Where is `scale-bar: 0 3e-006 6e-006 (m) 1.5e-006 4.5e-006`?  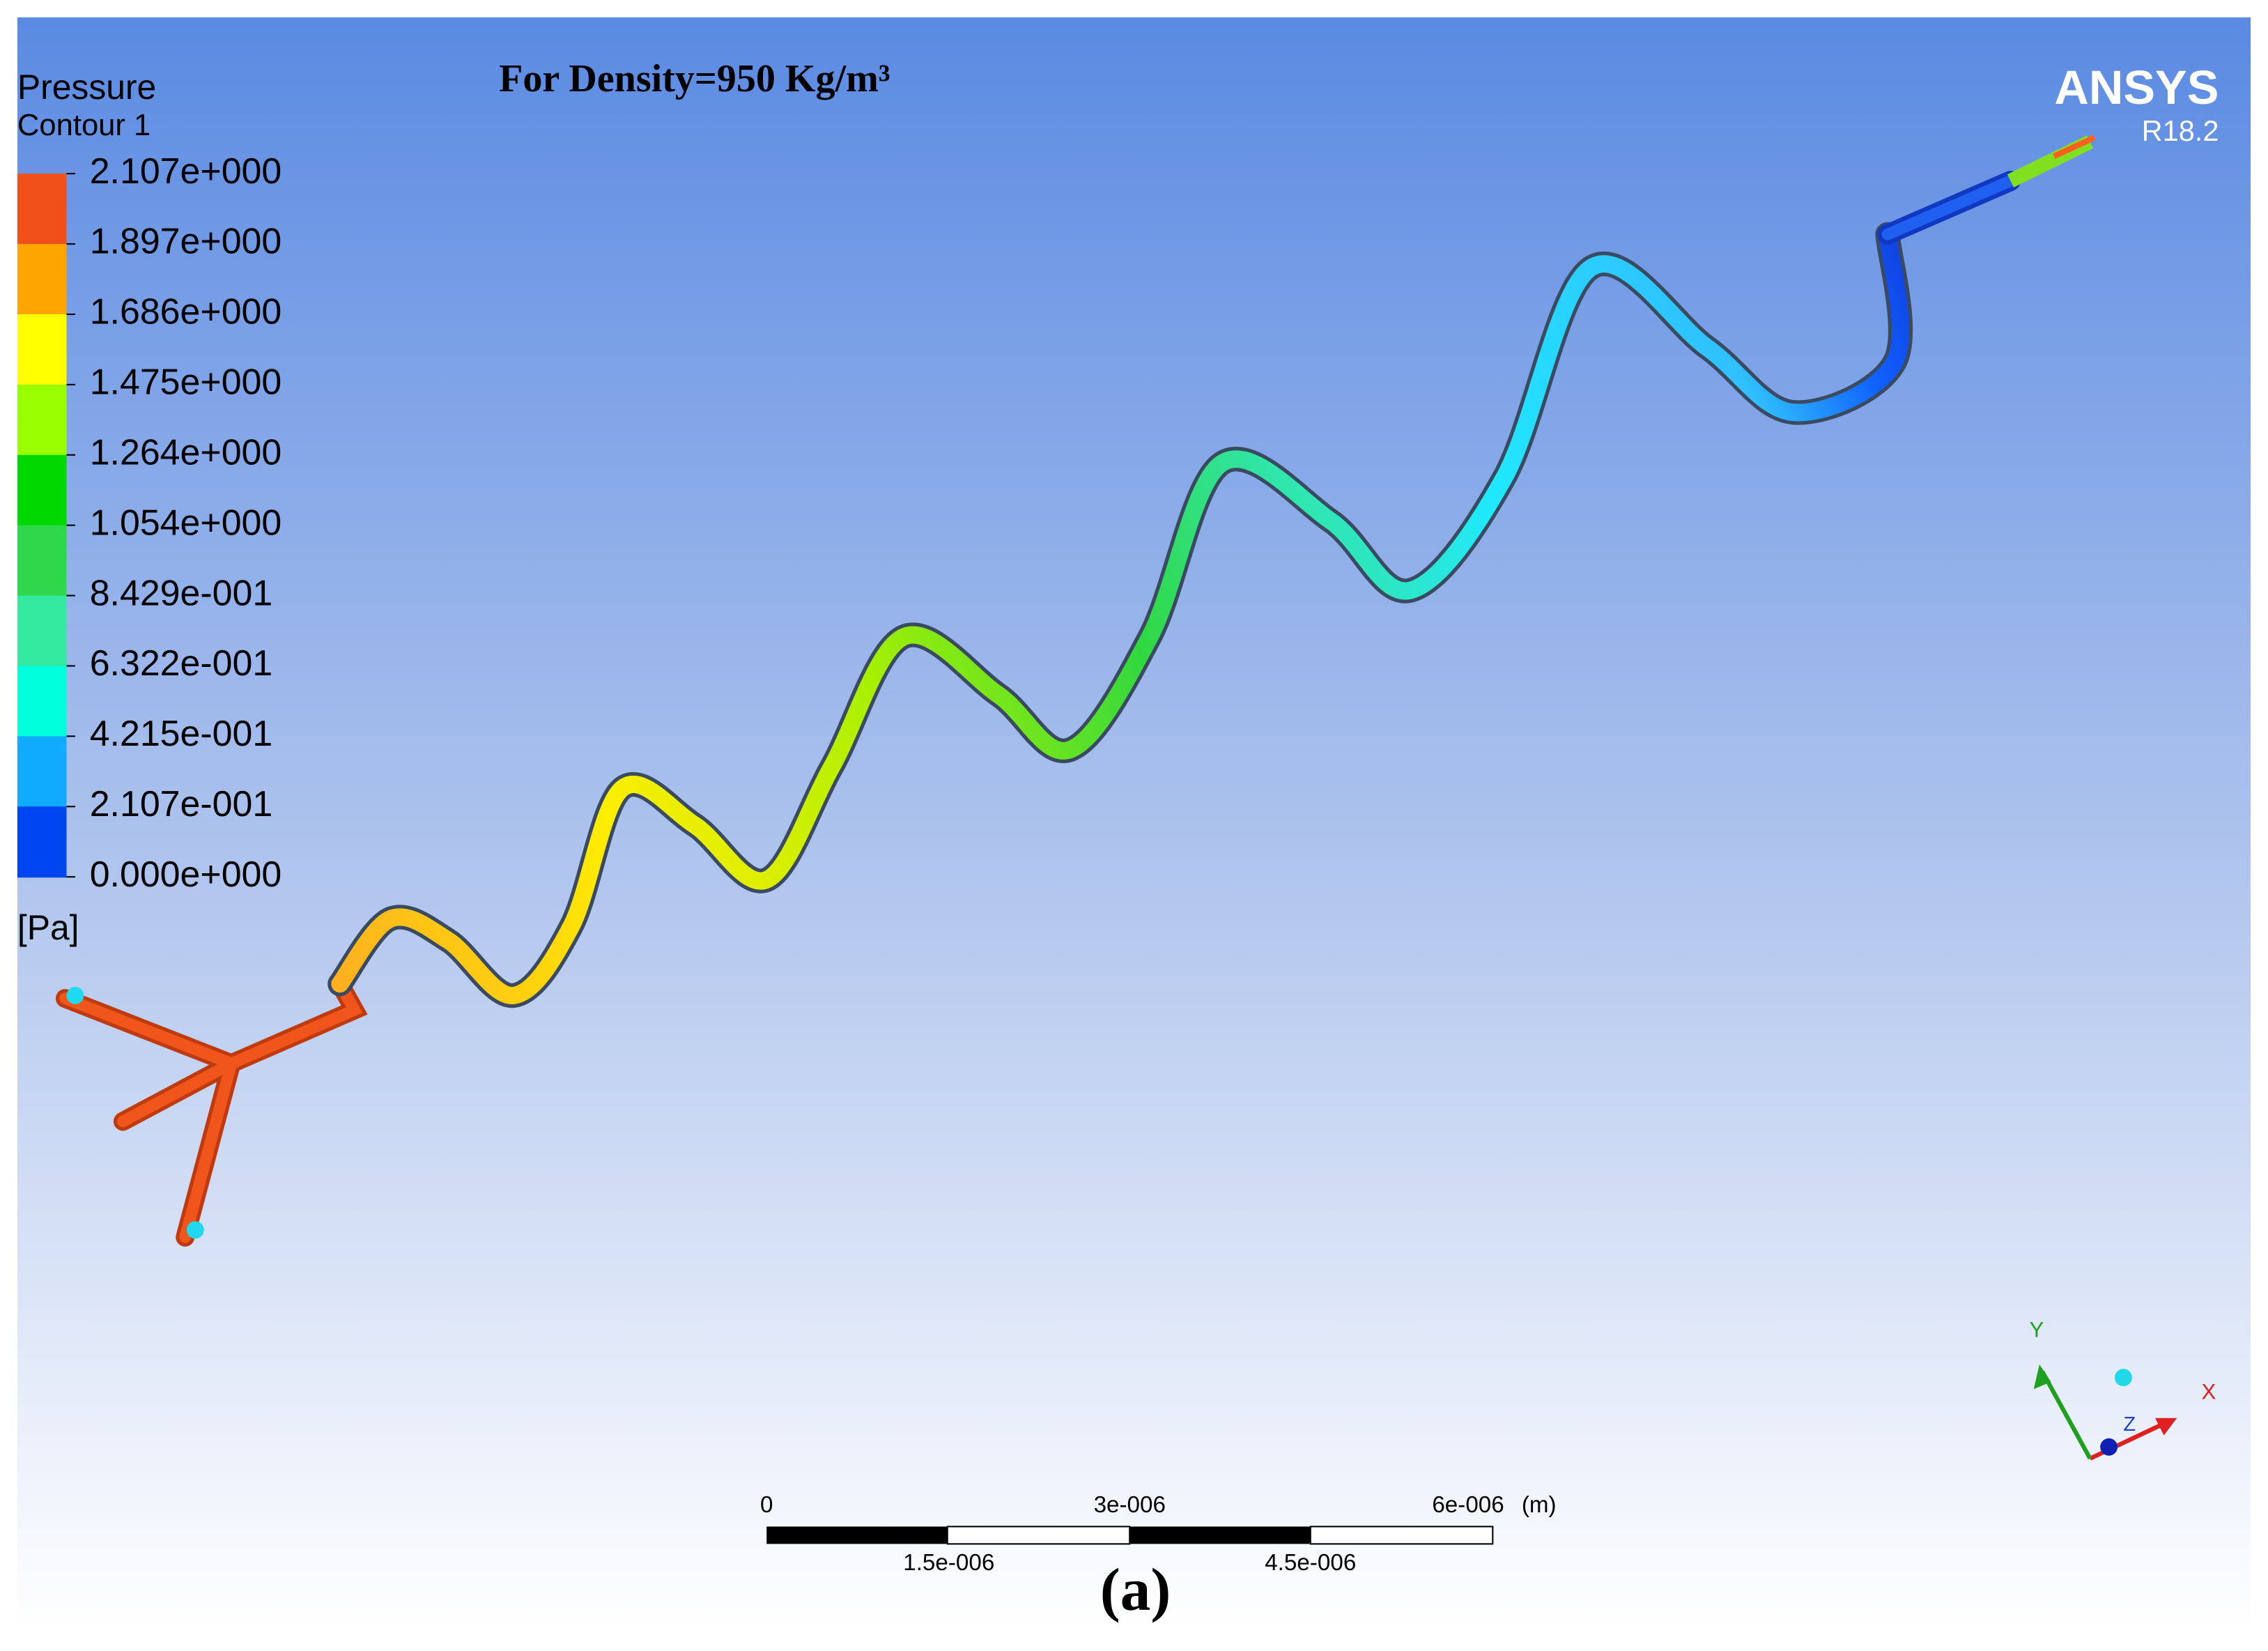
scale-bar: 0 3e-006 6e-006 (m) 1.5e-006 4.5e-006 is located at coordinates (1158, 1534).